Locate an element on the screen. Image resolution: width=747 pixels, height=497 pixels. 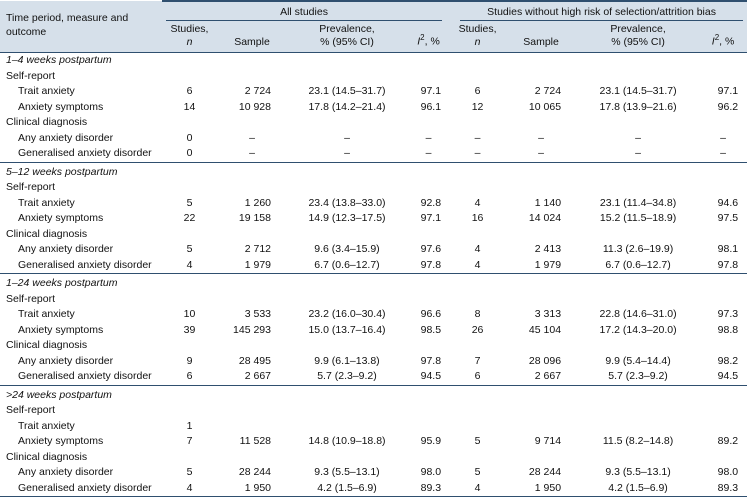
cell-i2: 97.3 is located at coordinates (728, 314).